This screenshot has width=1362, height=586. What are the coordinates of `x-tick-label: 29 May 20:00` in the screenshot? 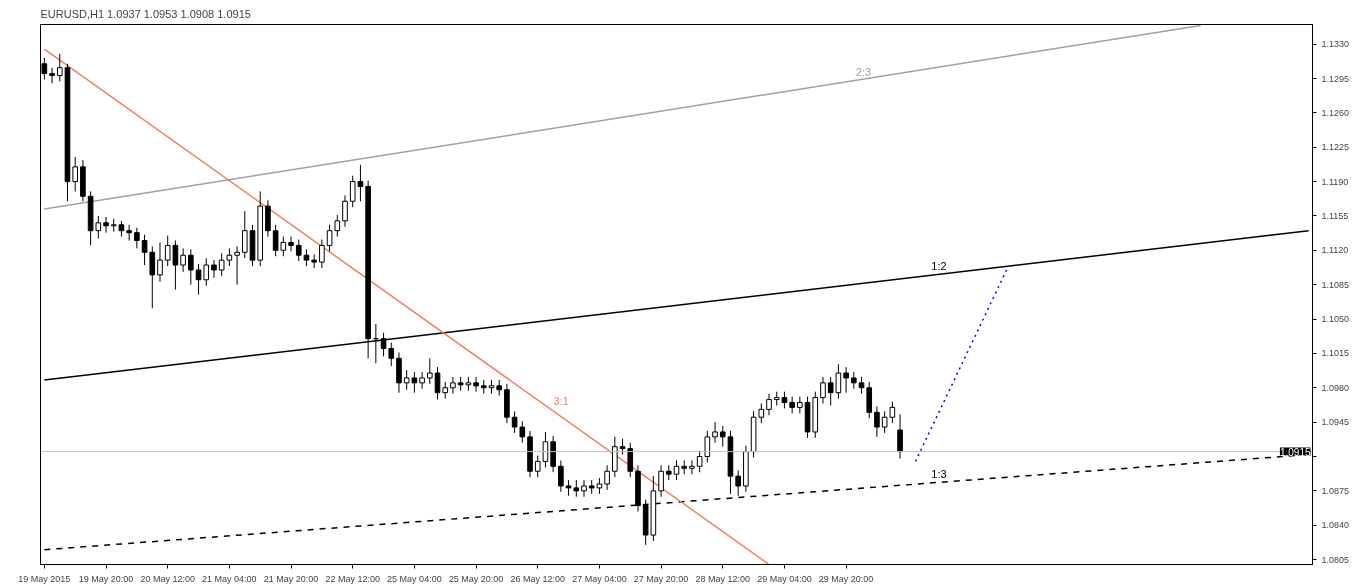 It's located at (846, 578).